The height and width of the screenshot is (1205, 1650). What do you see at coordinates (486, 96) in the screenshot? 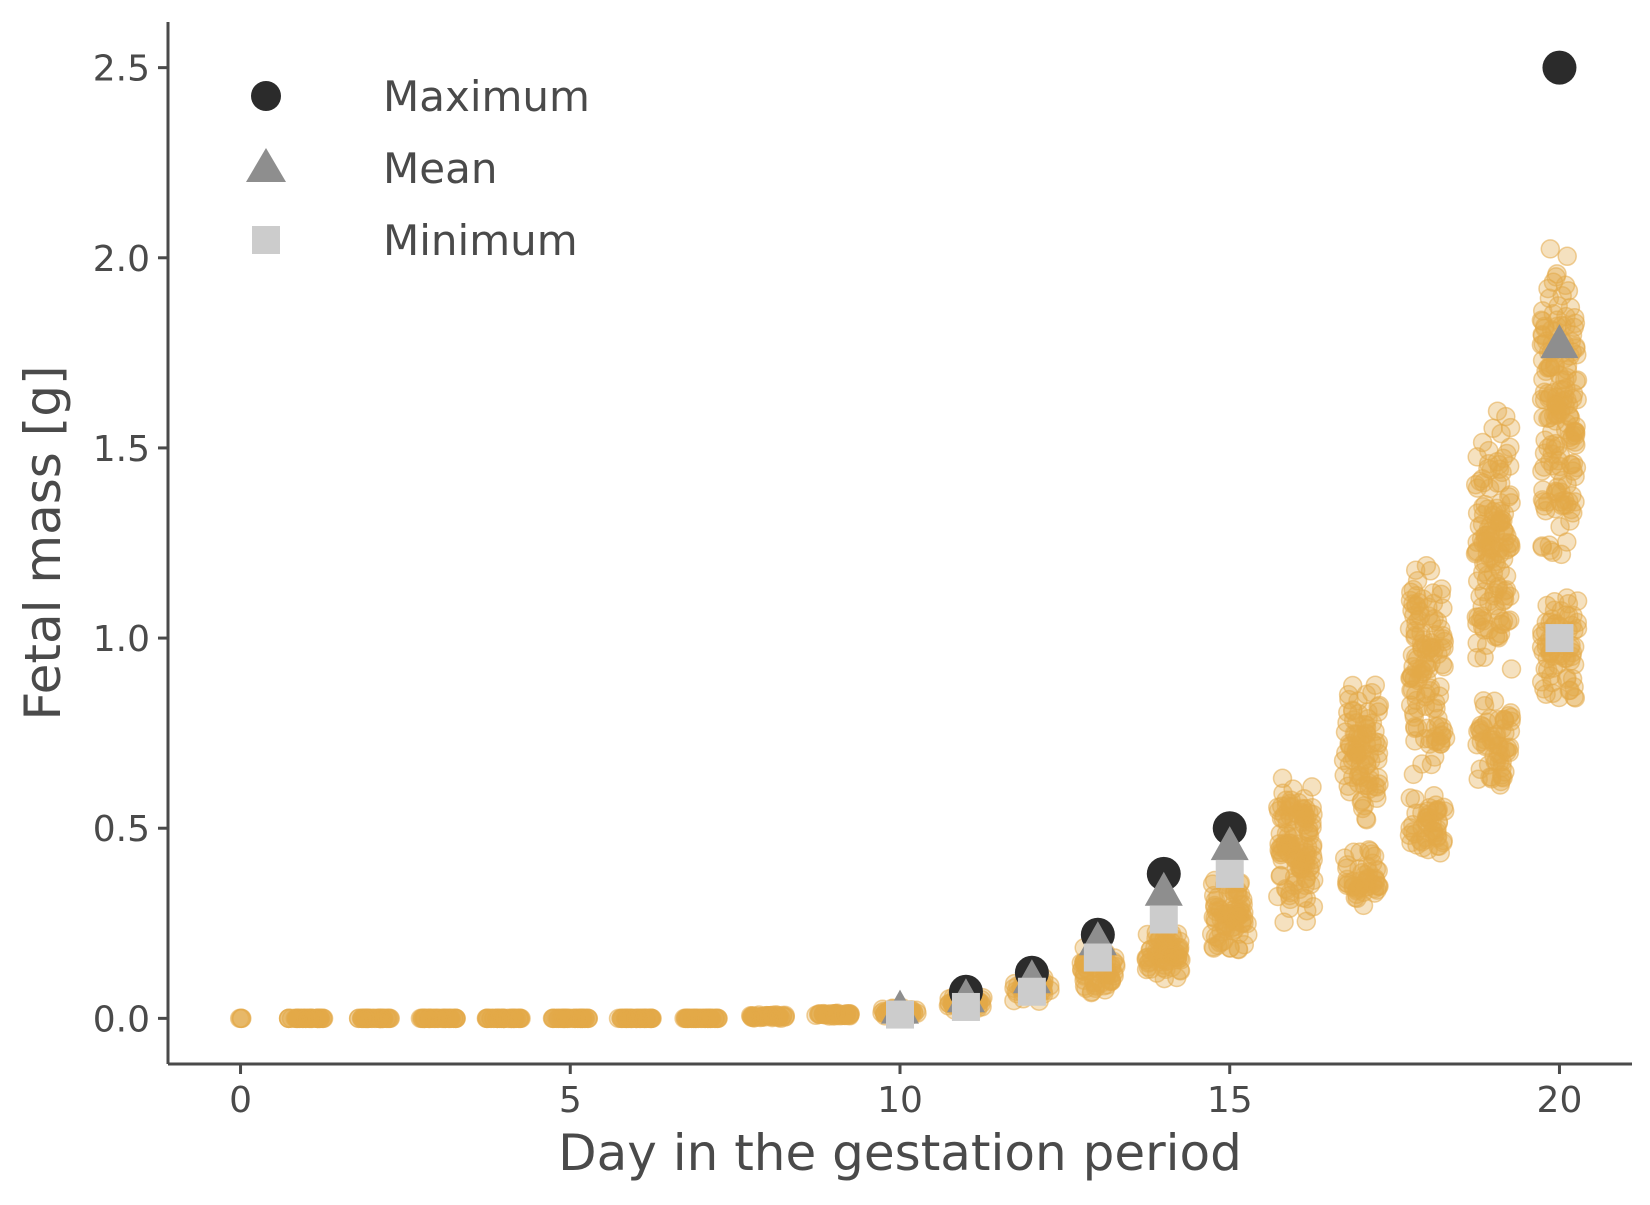
I see `legend-label-maximum: Maximum` at bounding box center [486, 96].